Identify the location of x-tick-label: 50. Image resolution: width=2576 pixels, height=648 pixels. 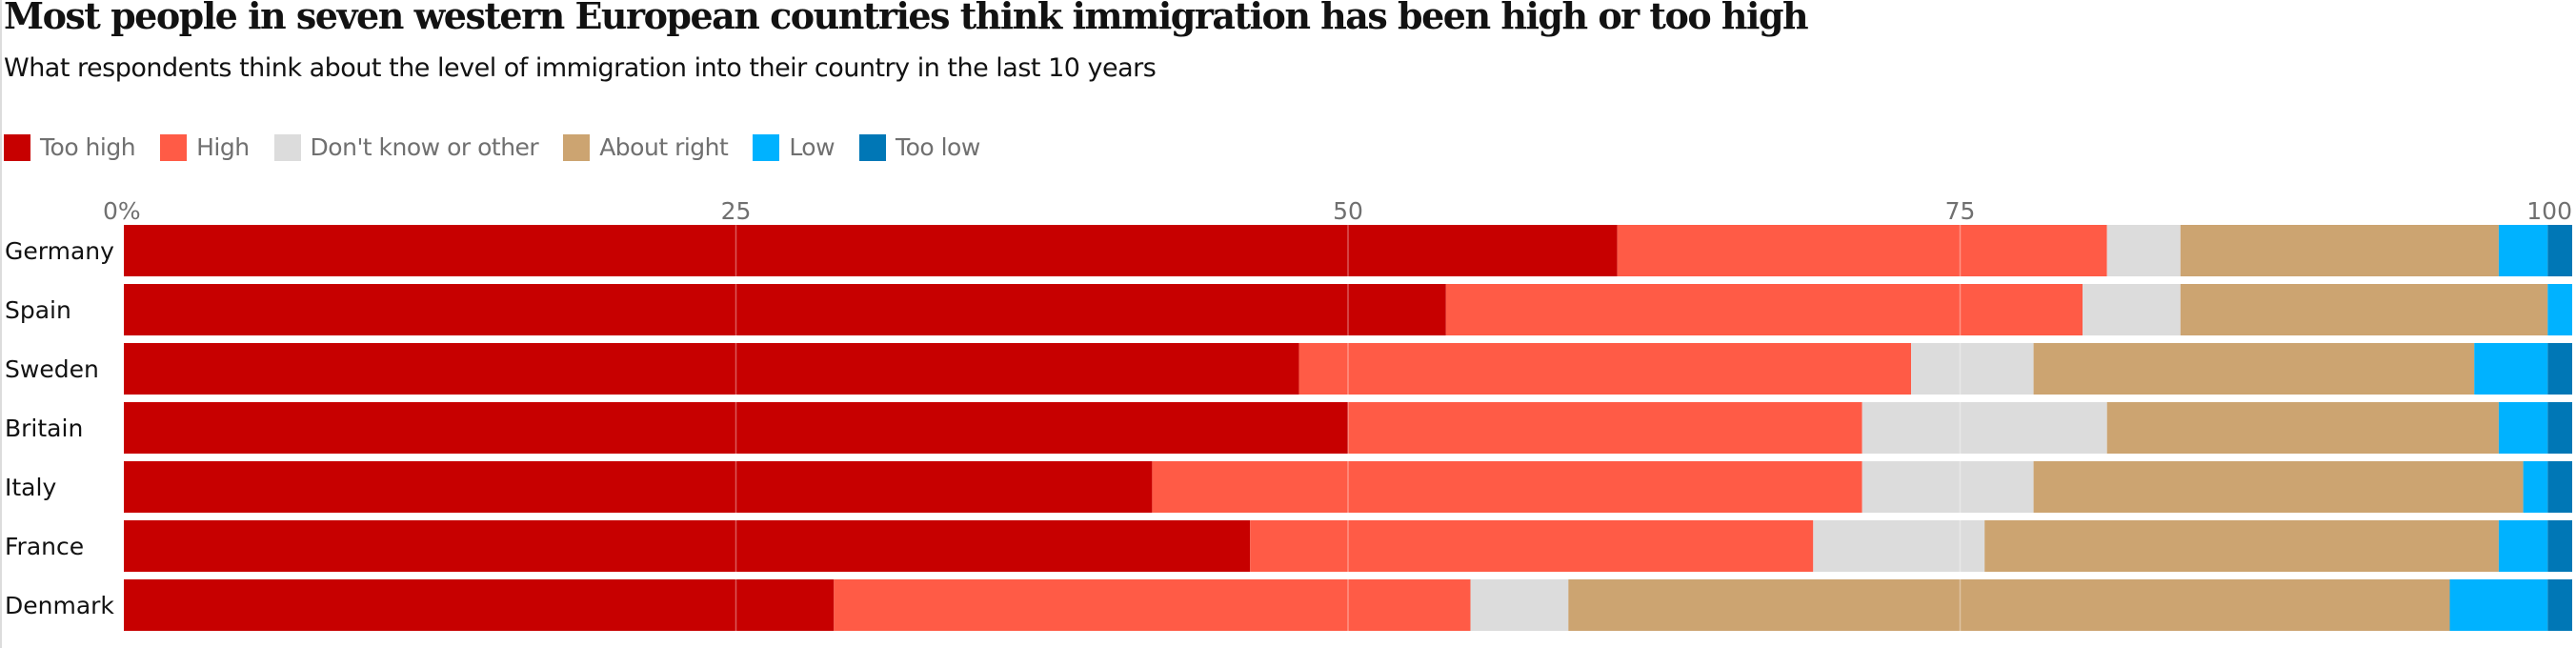
(1348, 211).